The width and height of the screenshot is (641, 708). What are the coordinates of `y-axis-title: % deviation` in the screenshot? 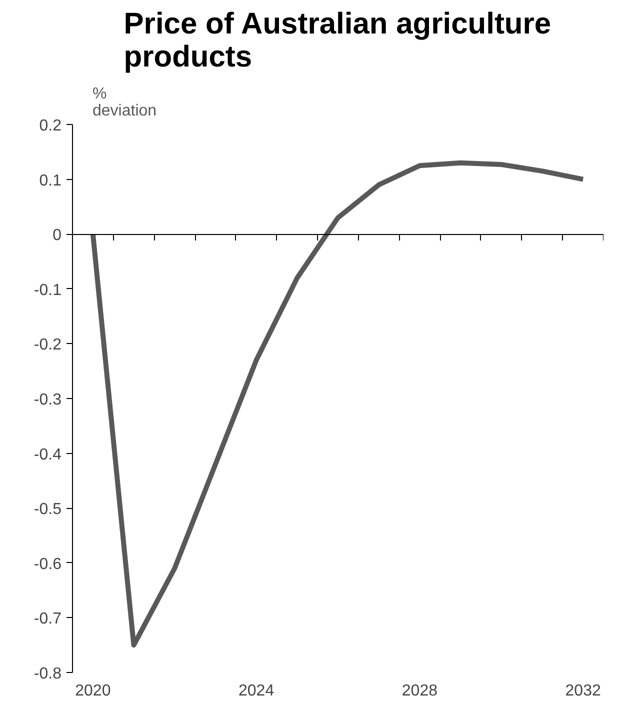 It's located at (124, 103).